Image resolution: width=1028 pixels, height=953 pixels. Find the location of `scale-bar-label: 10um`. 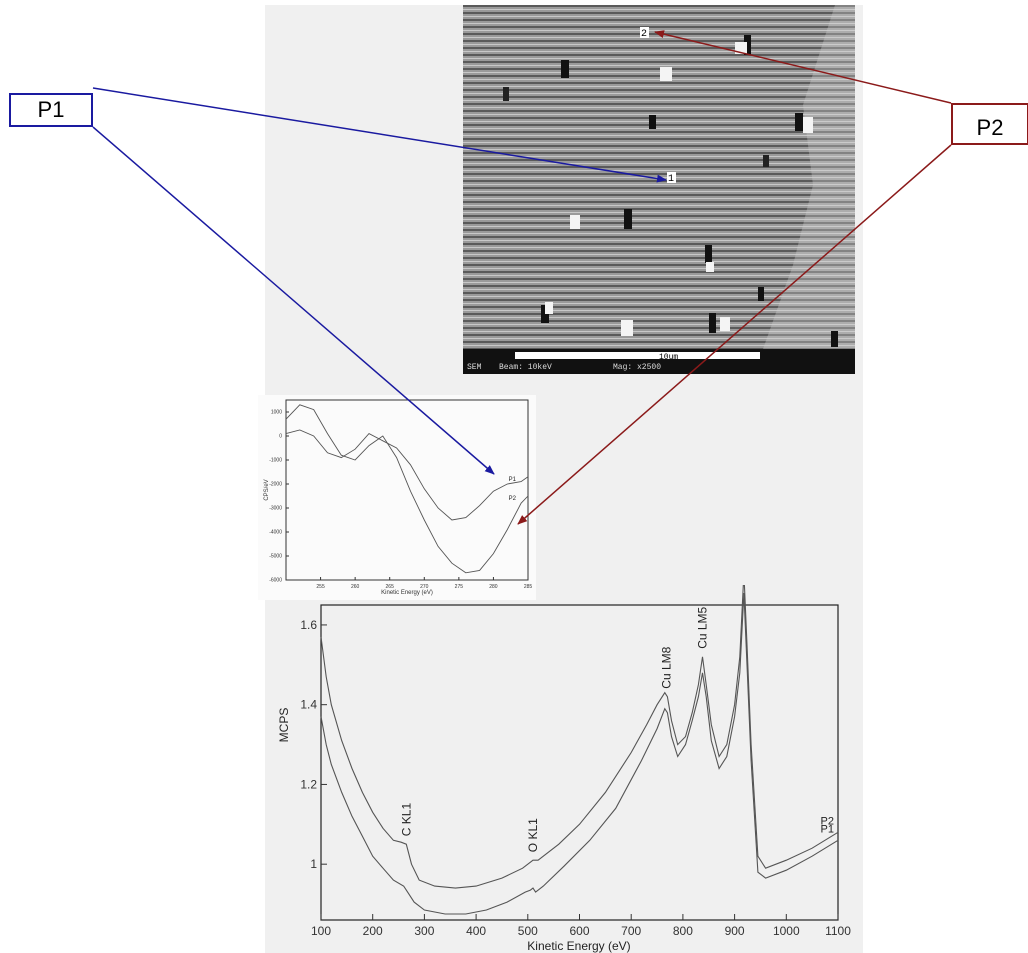

scale-bar-label: 10um is located at coordinates (668, 357).